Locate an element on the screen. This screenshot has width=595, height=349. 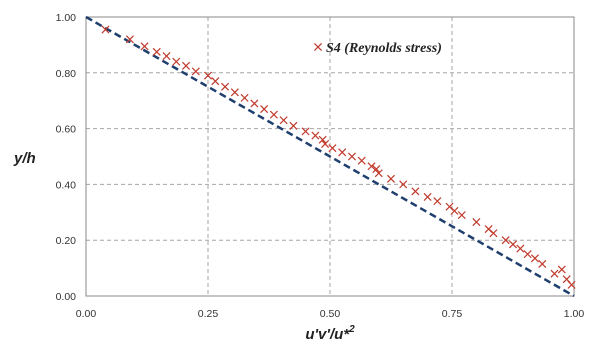
x-tick-label: 0.75 is located at coordinates (452, 314).